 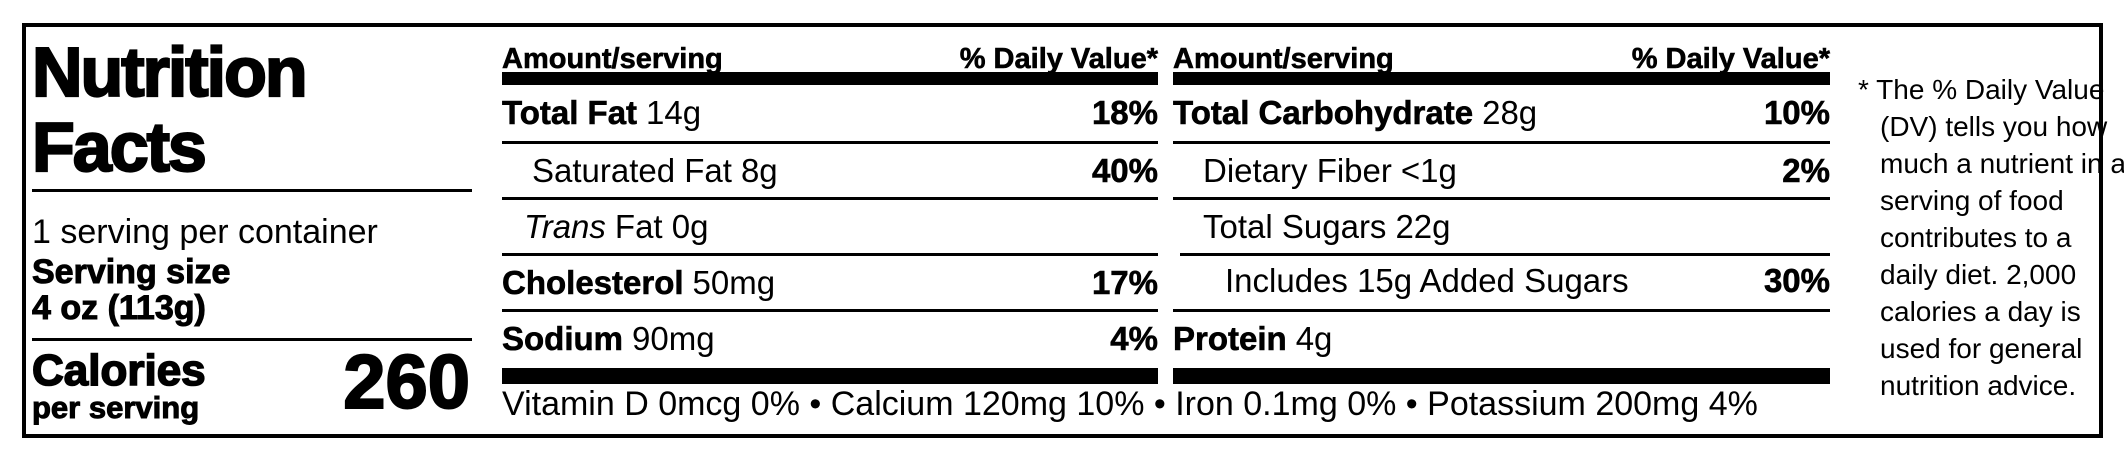 I want to click on nutrient-dv: 18%, so click(x=1125, y=113).